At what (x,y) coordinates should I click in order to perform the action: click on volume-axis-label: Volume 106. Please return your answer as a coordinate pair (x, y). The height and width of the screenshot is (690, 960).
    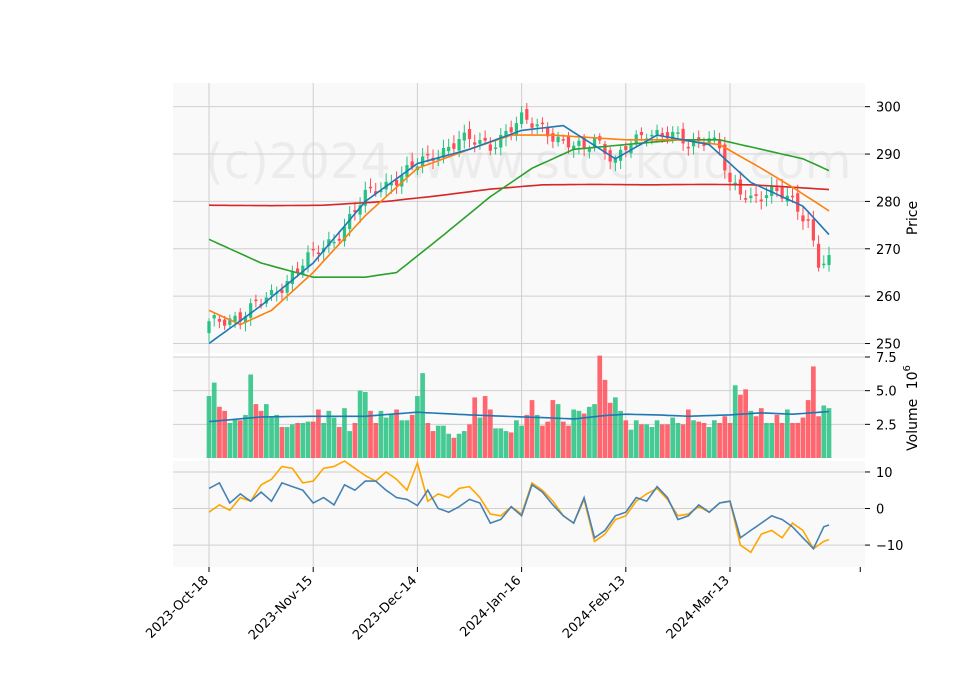
    Looking at the image, I should click on (911, 408).